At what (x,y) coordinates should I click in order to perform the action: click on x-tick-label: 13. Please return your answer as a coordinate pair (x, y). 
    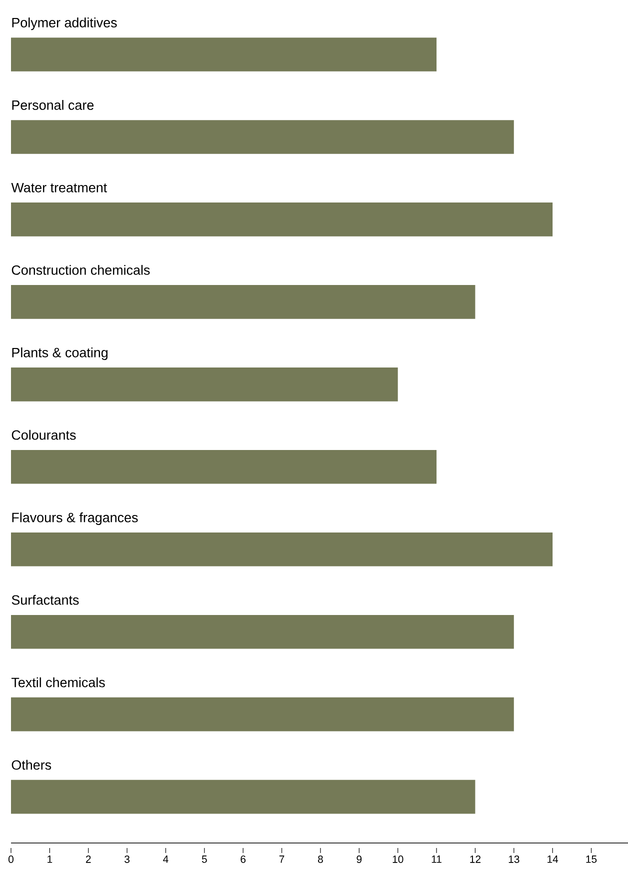
    Looking at the image, I should click on (514, 859).